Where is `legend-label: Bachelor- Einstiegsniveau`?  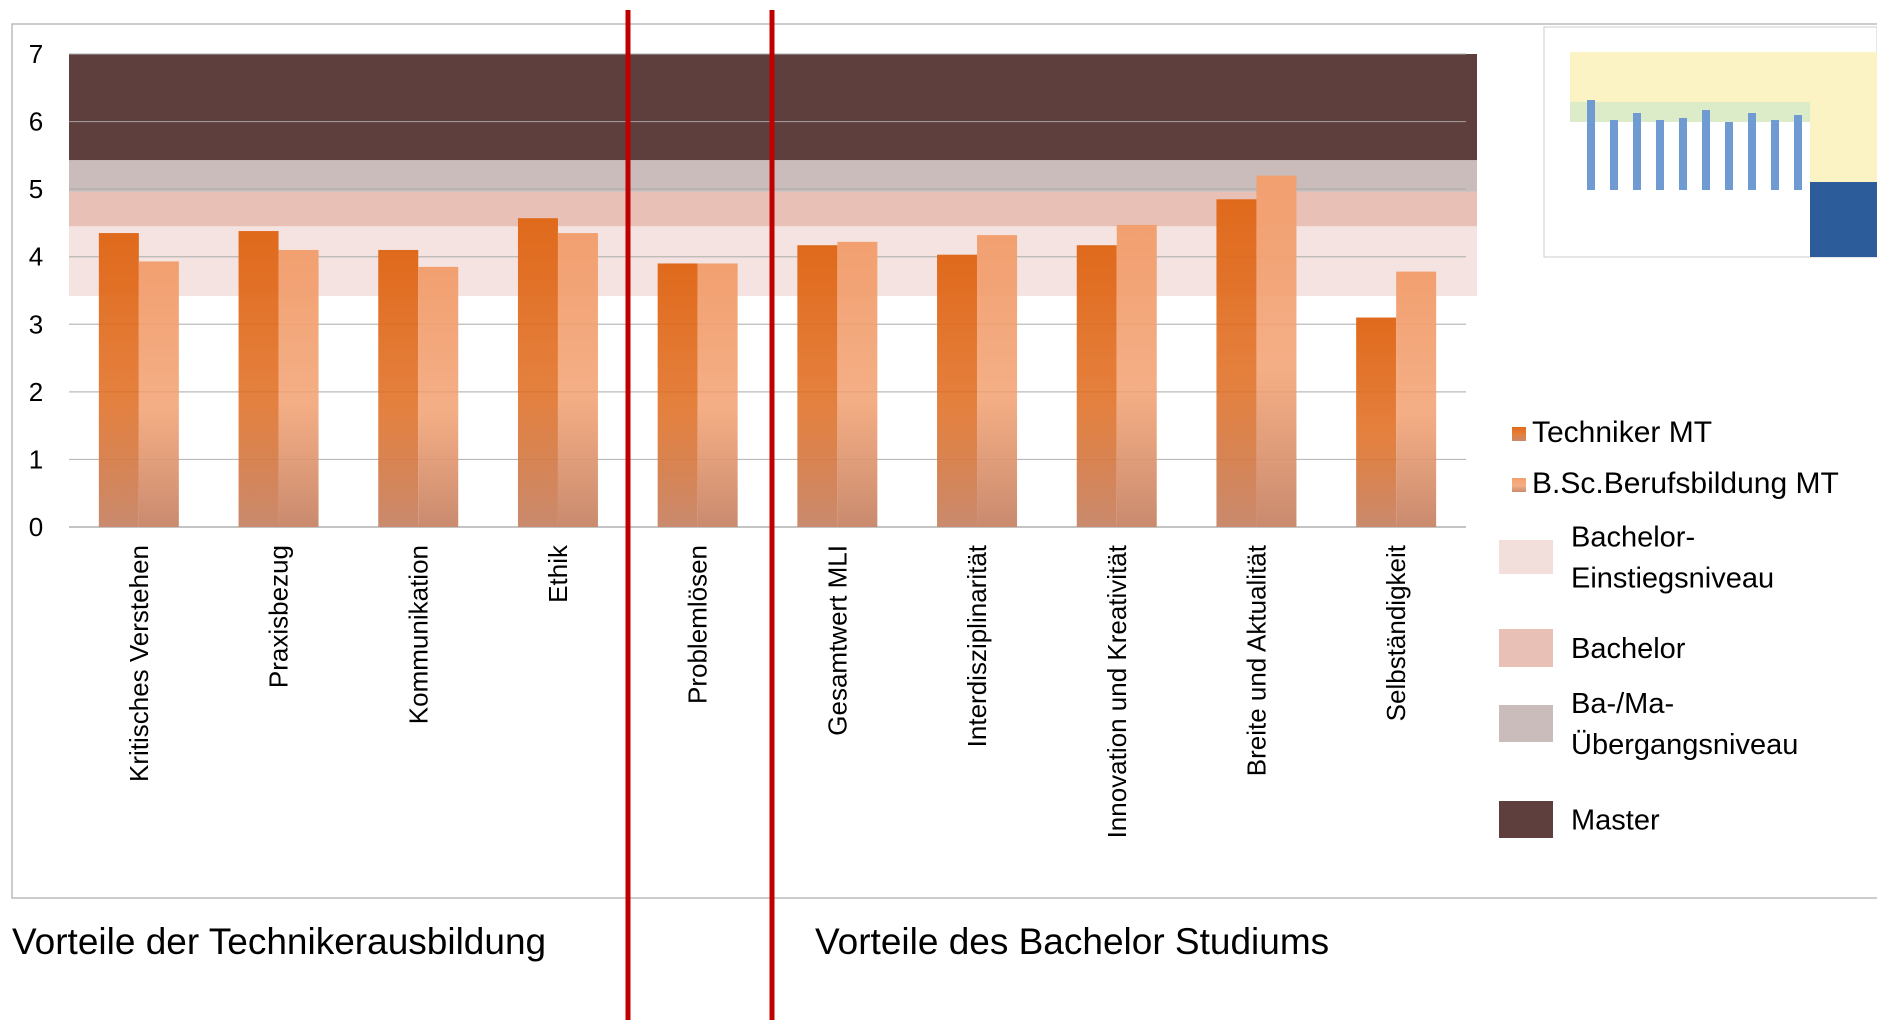 legend-label: Bachelor- Einstiegsniveau is located at coordinates (1672, 558).